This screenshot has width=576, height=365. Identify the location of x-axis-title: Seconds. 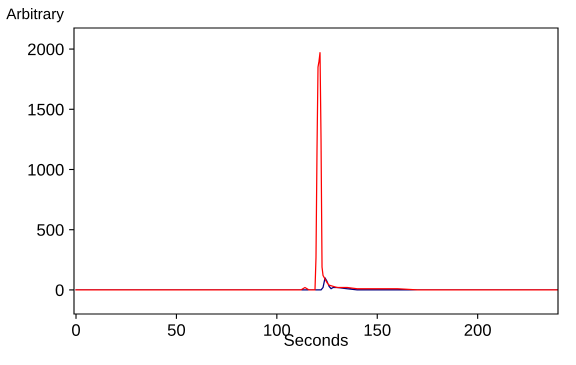
(316, 340).